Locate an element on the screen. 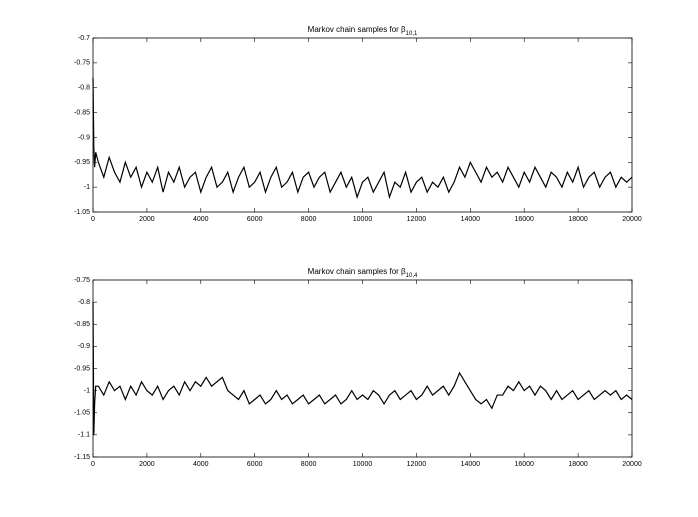 This screenshot has height=517, width=698. chart-title: Markov chain samples for β10,1 is located at coordinates (363, 30).